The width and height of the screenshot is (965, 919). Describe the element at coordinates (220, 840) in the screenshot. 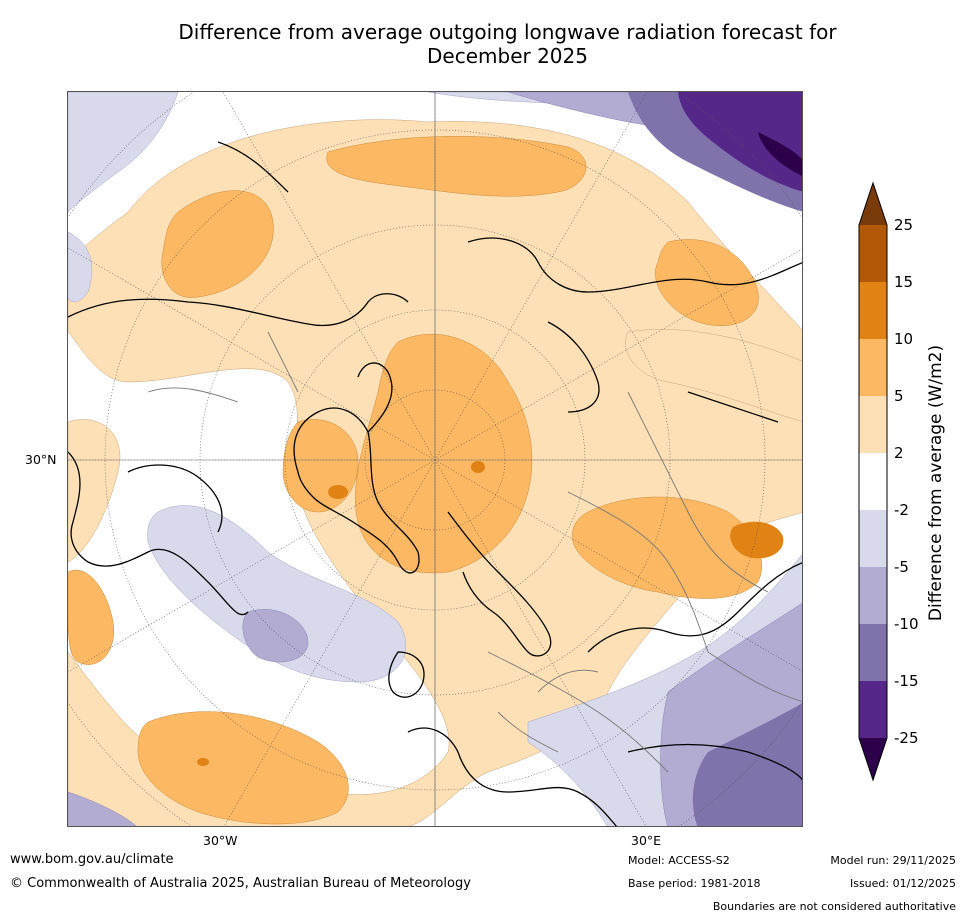

I see `lon-label-30w: 30°W` at that location.